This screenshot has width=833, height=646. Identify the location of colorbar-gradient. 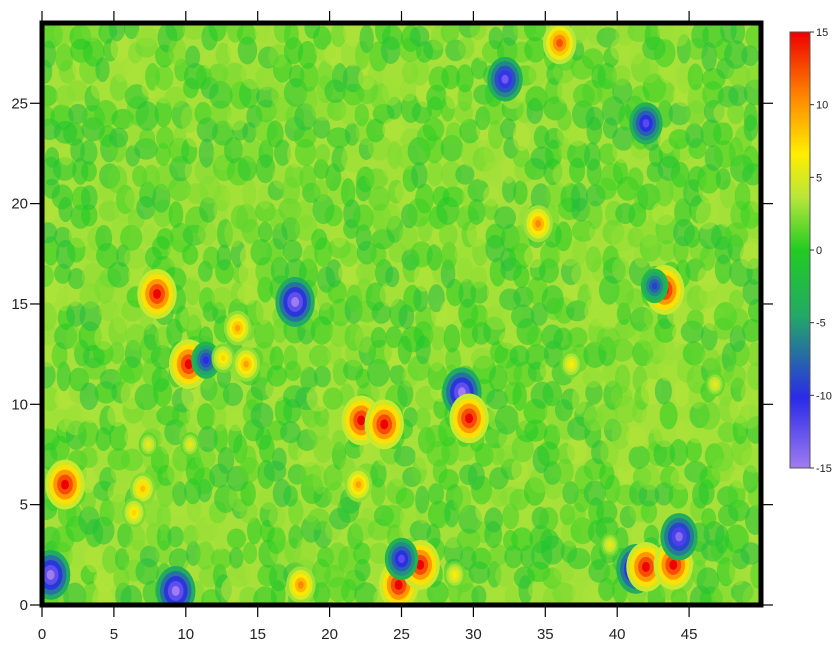
(800, 250).